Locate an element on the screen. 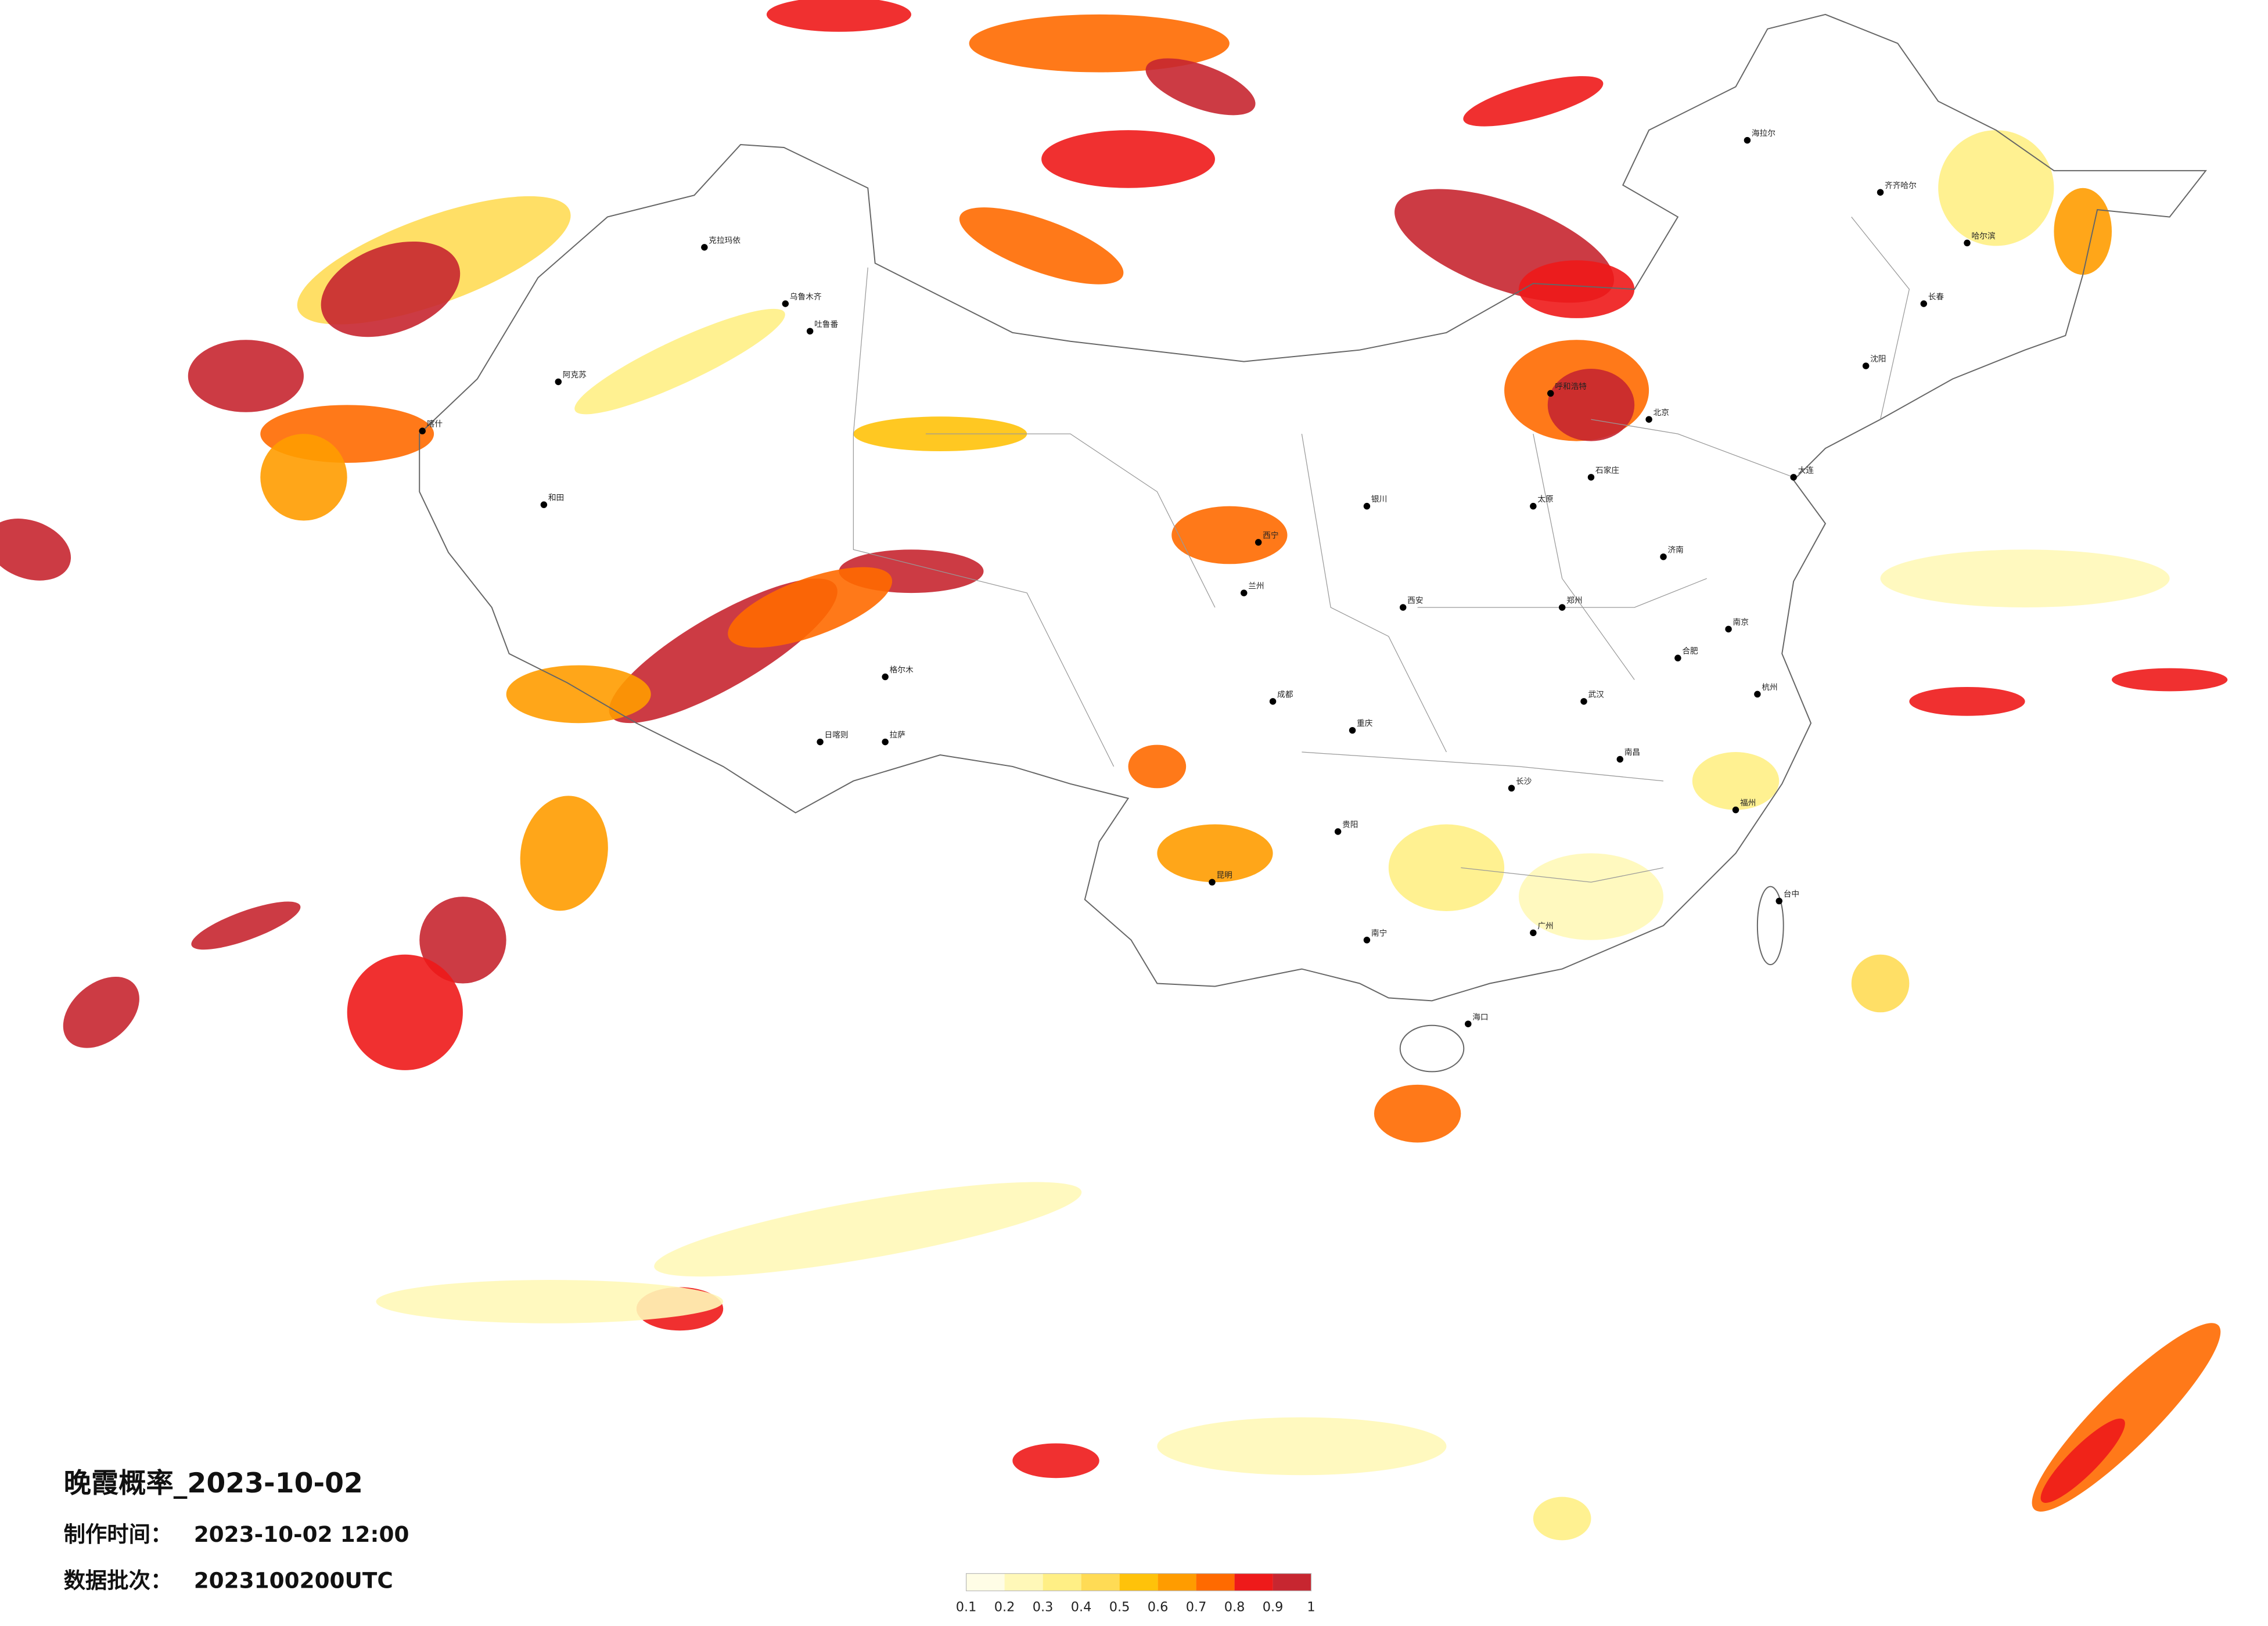 This screenshot has height=1626, width=2268. city-label: 贵阳 is located at coordinates (1350, 825).